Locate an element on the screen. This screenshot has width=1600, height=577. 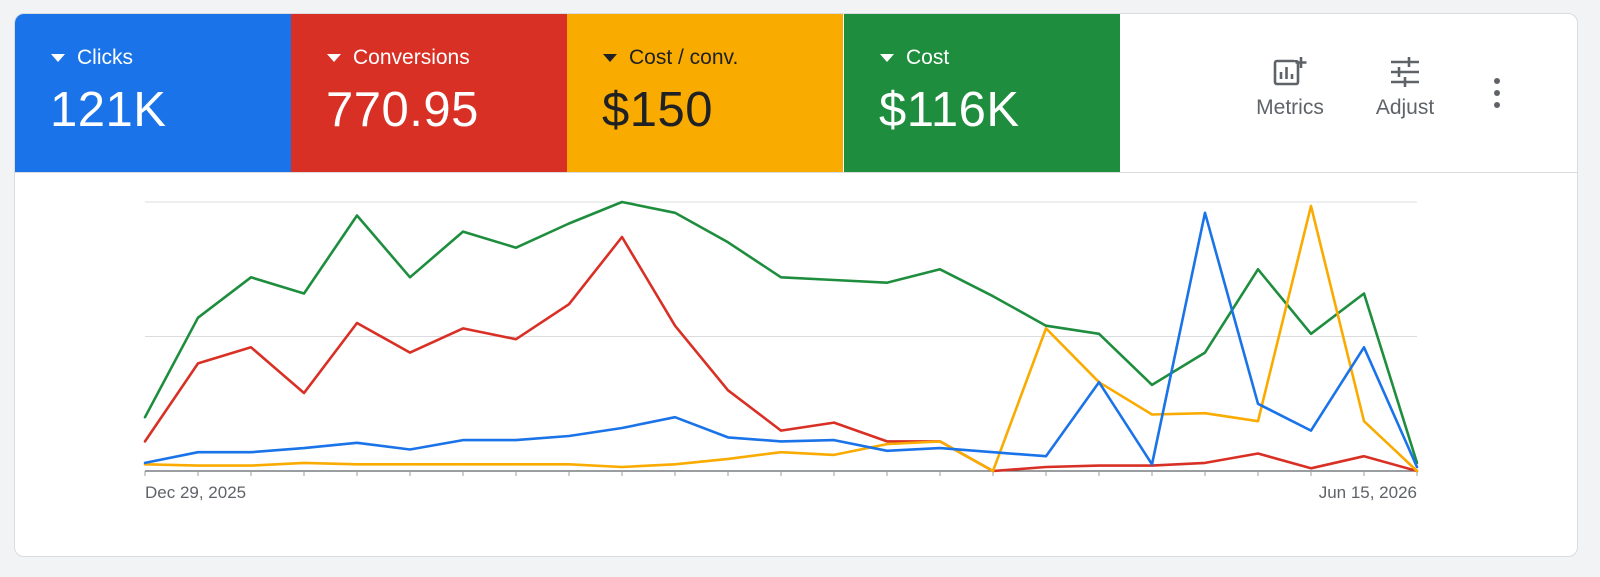
metrics-button: Metrics is located at coordinates (1290, 88).